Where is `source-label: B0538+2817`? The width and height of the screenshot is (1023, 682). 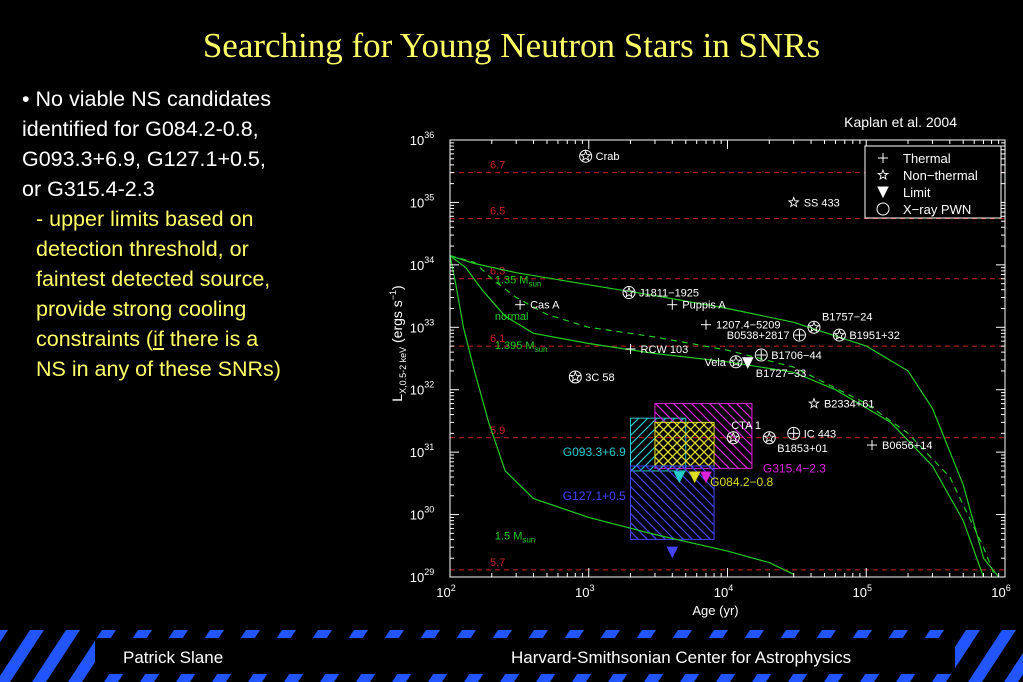 source-label: B0538+2817 is located at coordinates (758, 336).